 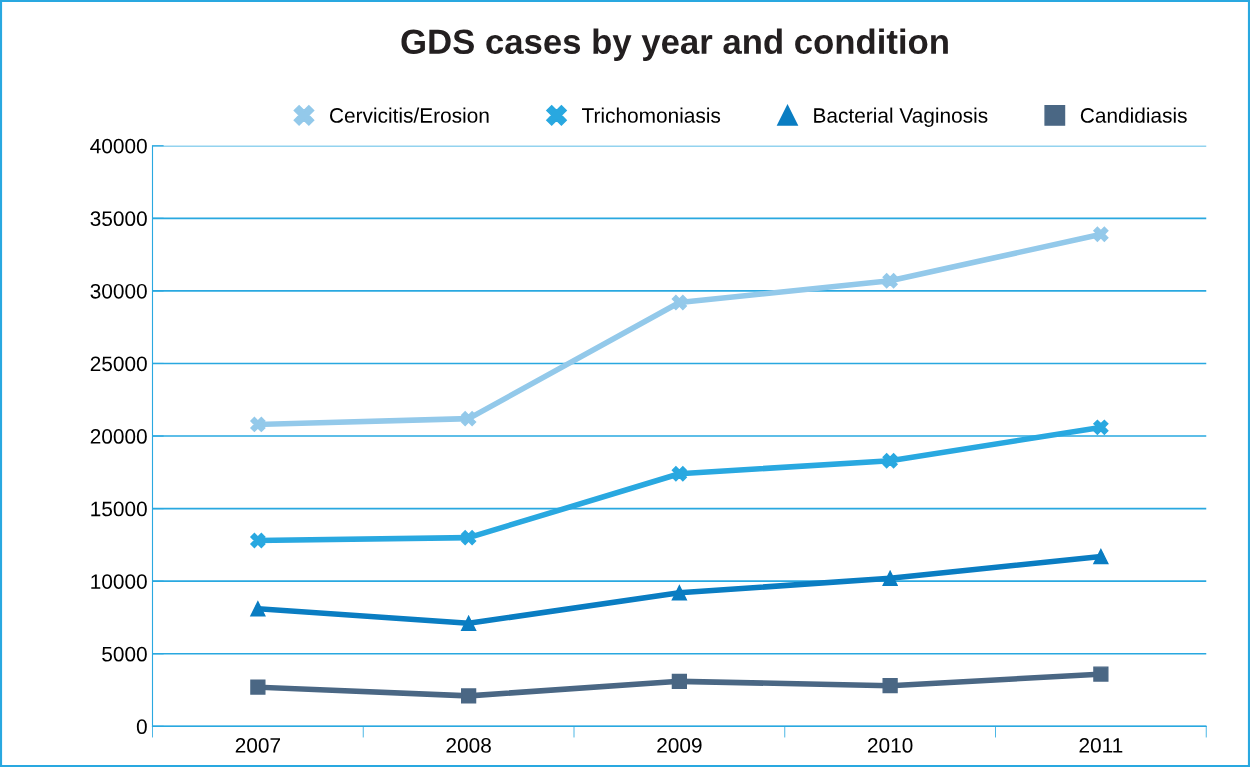 I want to click on y-tick-label: 10000, so click(x=119, y=581).